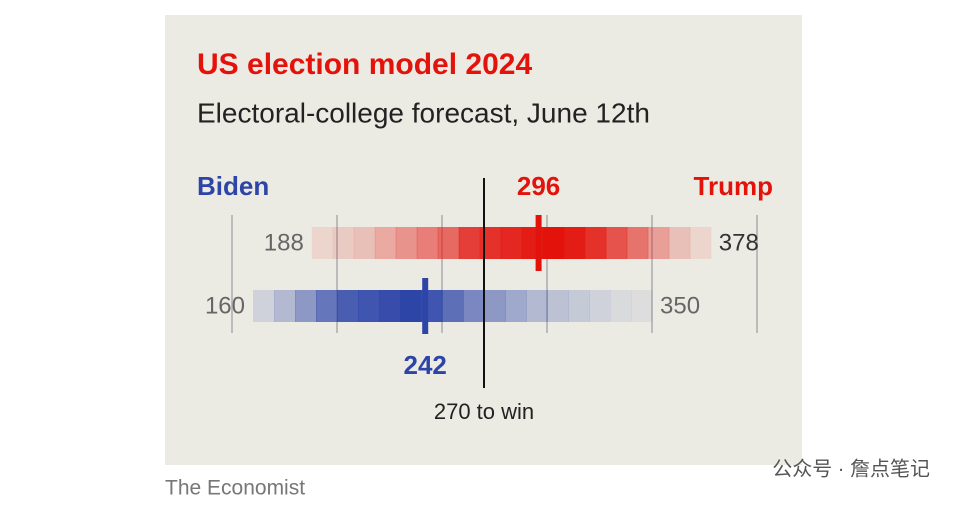 The image size is (960, 509). I want to click on range-low-label: 188, so click(284, 242).